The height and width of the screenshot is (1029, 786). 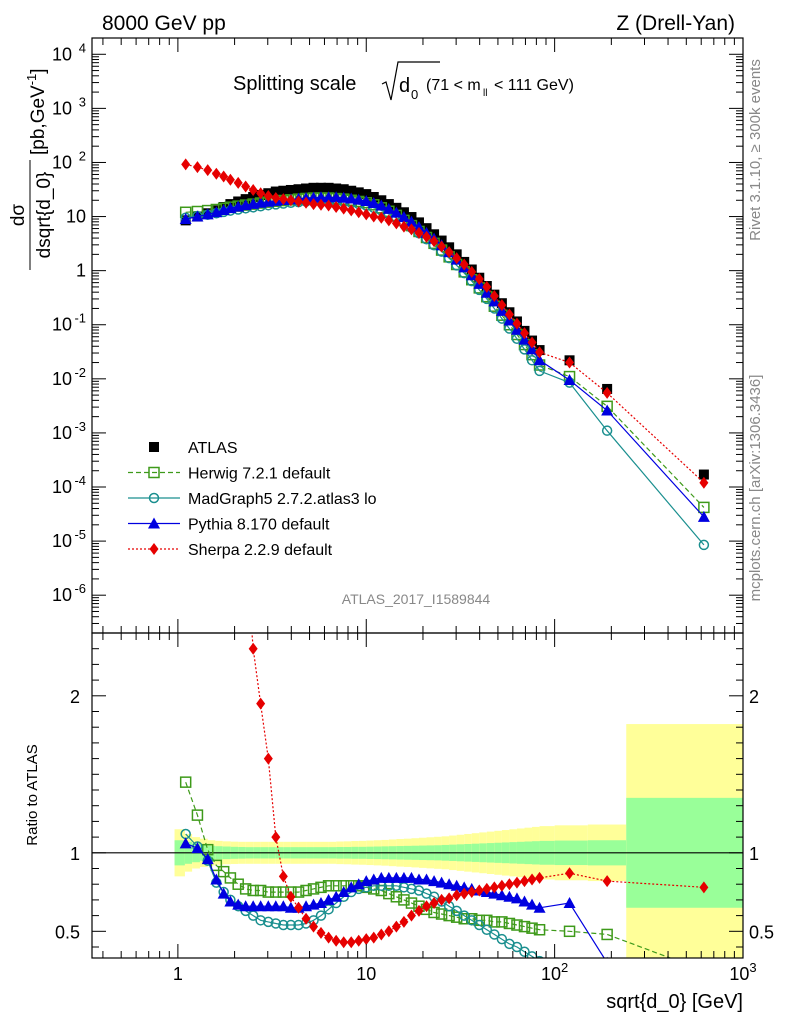 I want to click on y-tick-label-sup-8: 2, so click(x=82, y=155).